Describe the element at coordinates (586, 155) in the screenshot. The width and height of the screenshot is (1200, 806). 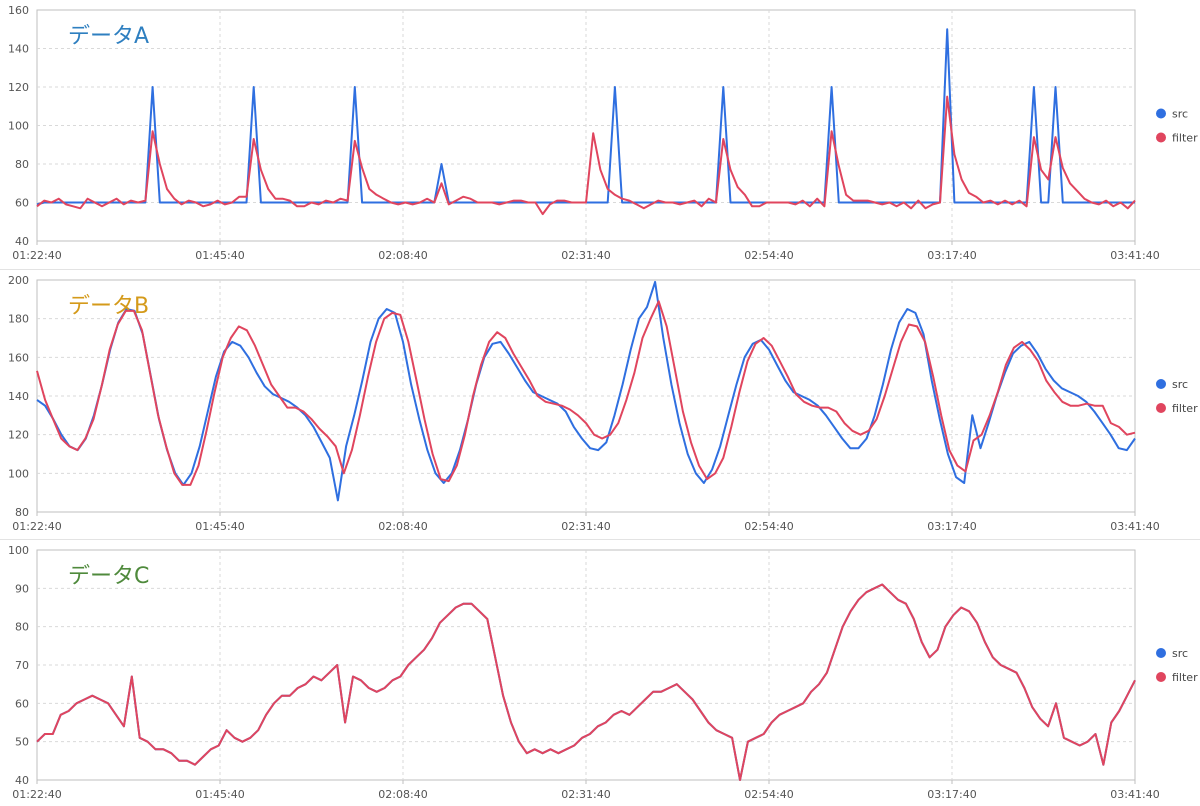
I see `series-line-filter` at that location.